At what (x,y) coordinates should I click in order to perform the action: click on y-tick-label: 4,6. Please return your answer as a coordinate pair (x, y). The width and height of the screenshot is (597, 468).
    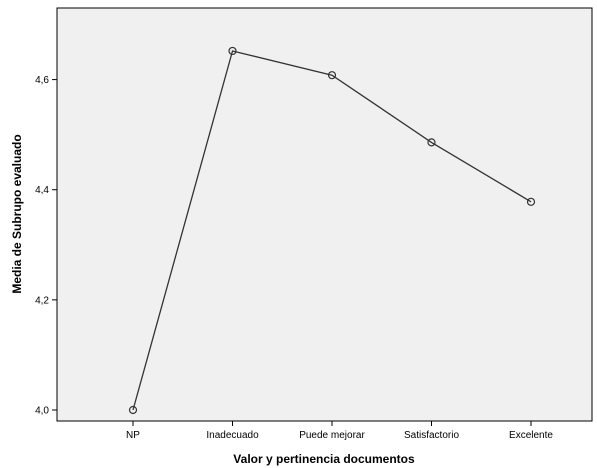
    Looking at the image, I should click on (42, 80).